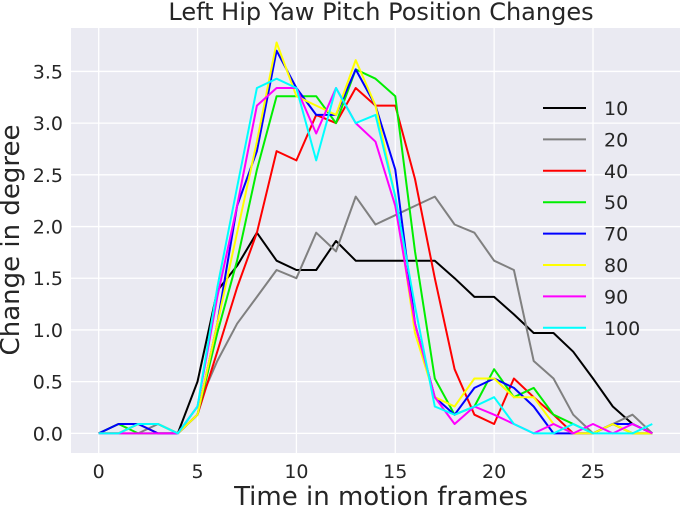 Image resolution: width=691 pixels, height=506 pixels. Describe the element at coordinates (349, 472) in the screenshot. I see `x-tick-labels: 0 5 10 15 20 25` at that location.